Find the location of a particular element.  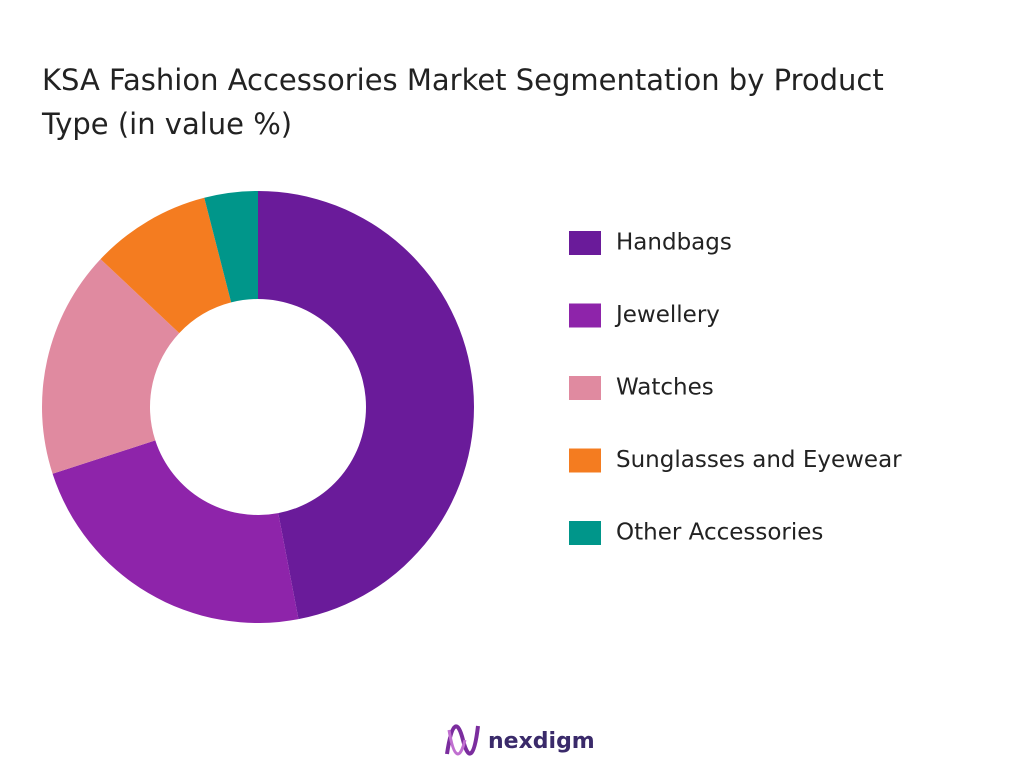

legend-label: Watches is located at coordinates (665, 388).